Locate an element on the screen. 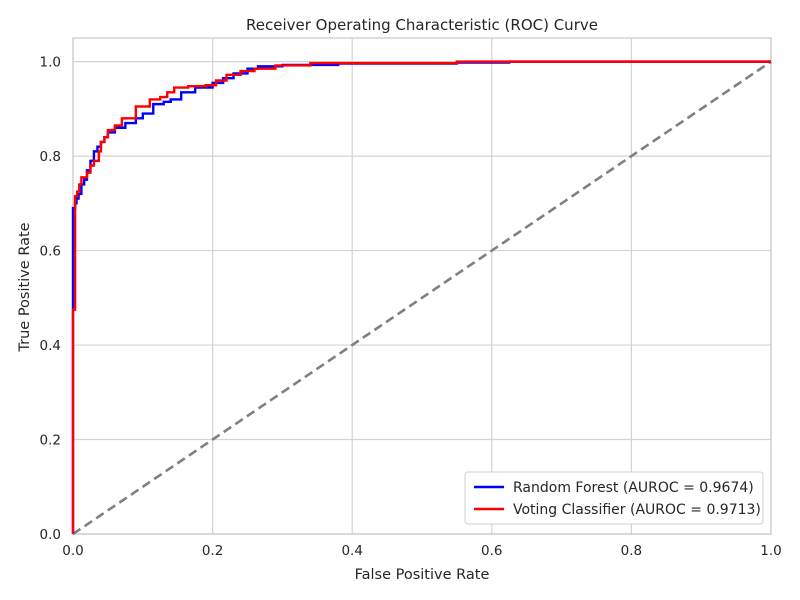 This screenshot has width=800, height=600. y-tick-label-3: 0.6 is located at coordinates (50, 252).